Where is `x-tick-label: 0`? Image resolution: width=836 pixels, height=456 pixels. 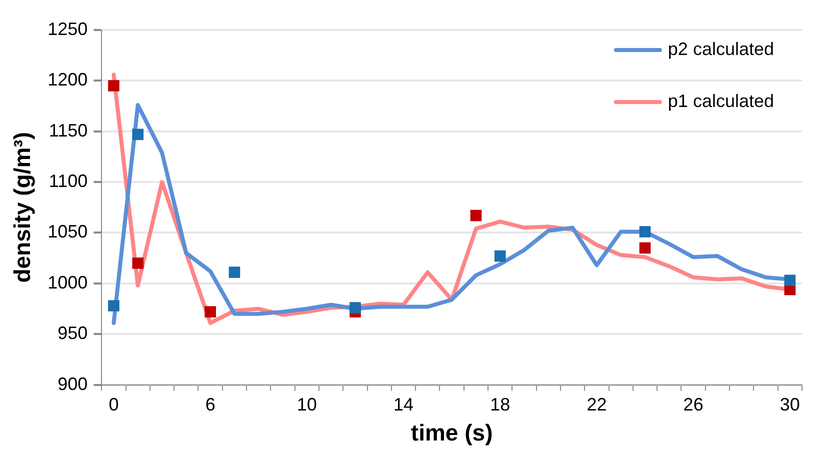
x-tick-label: 0 is located at coordinates (113, 404).